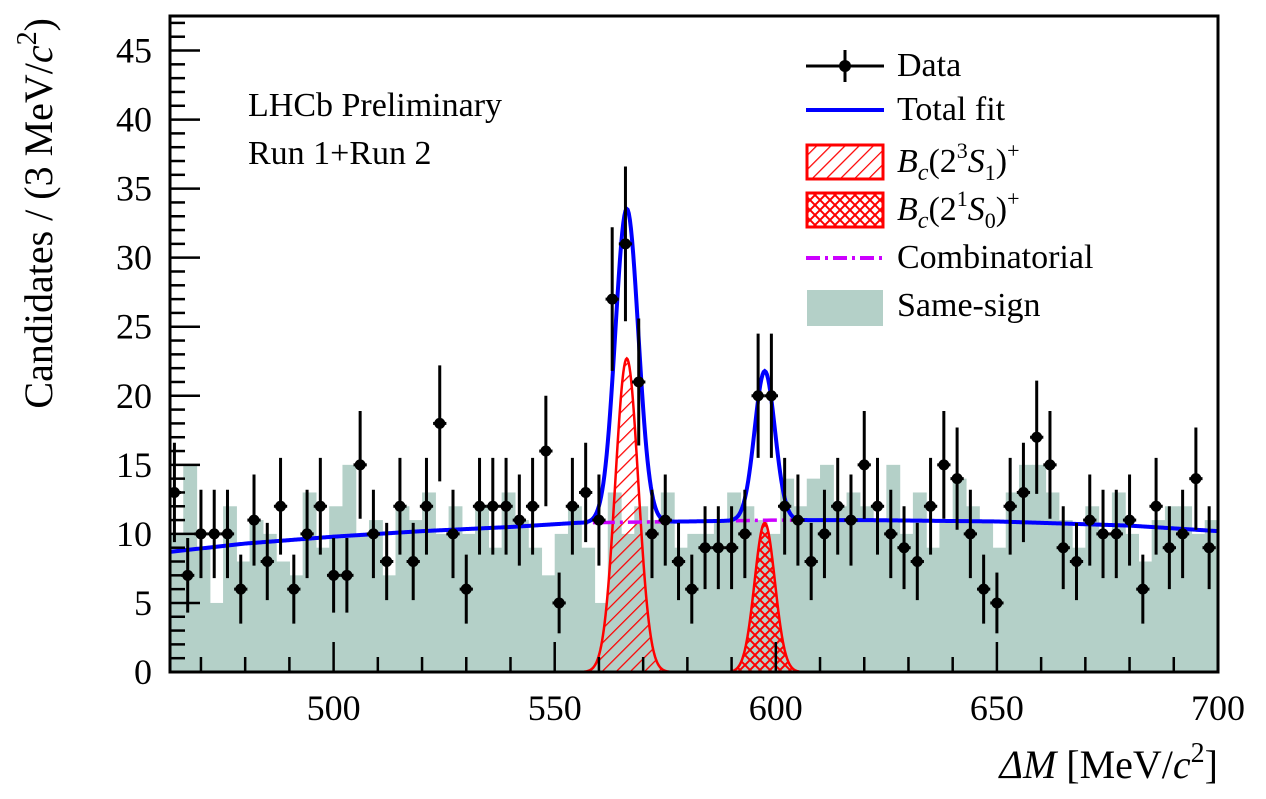  What do you see at coordinates (951, 109) in the screenshot?
I see `legend-total-fit-label: Total fit` at bounding box center [951, 109].